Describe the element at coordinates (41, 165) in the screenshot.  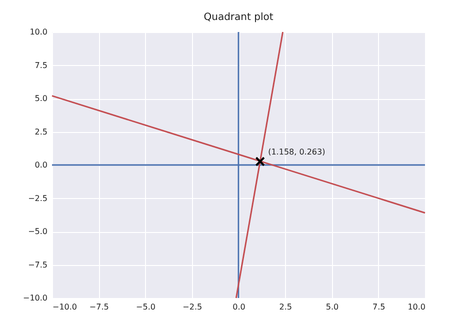
I see `y-tick-label: 0.0` at that location.